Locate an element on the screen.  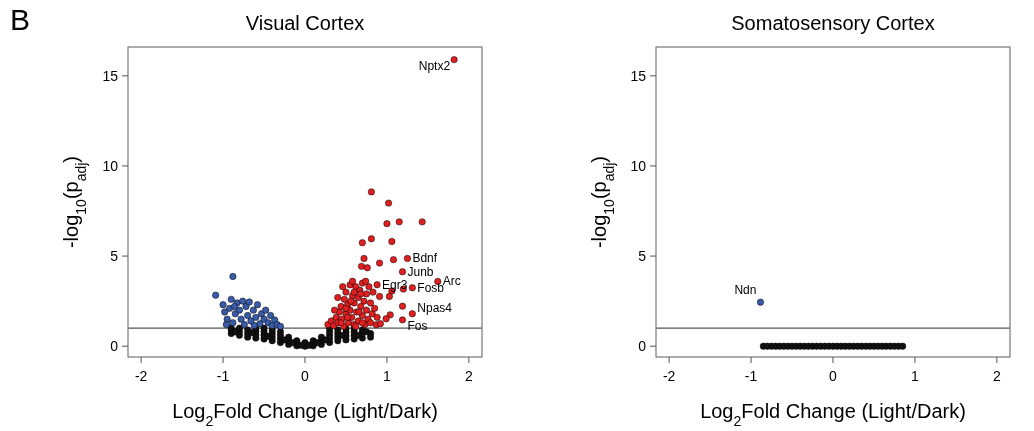
annotation: Nptx2 is located at coordinates (434, 65).